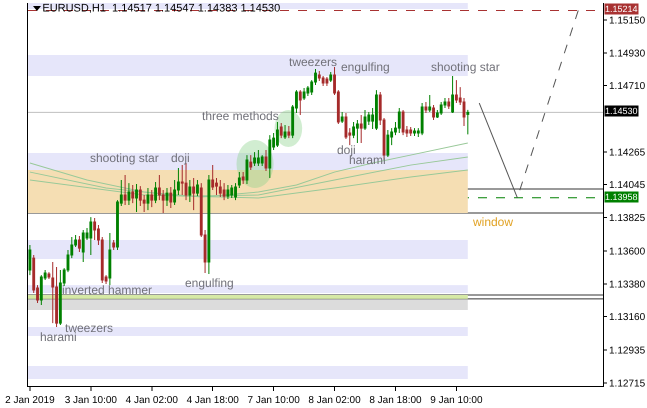  What do you see at coordinates (621, 197) in the screenshot?
I see `ref-line-label: 1.13958` at bounding box center [621, 197].